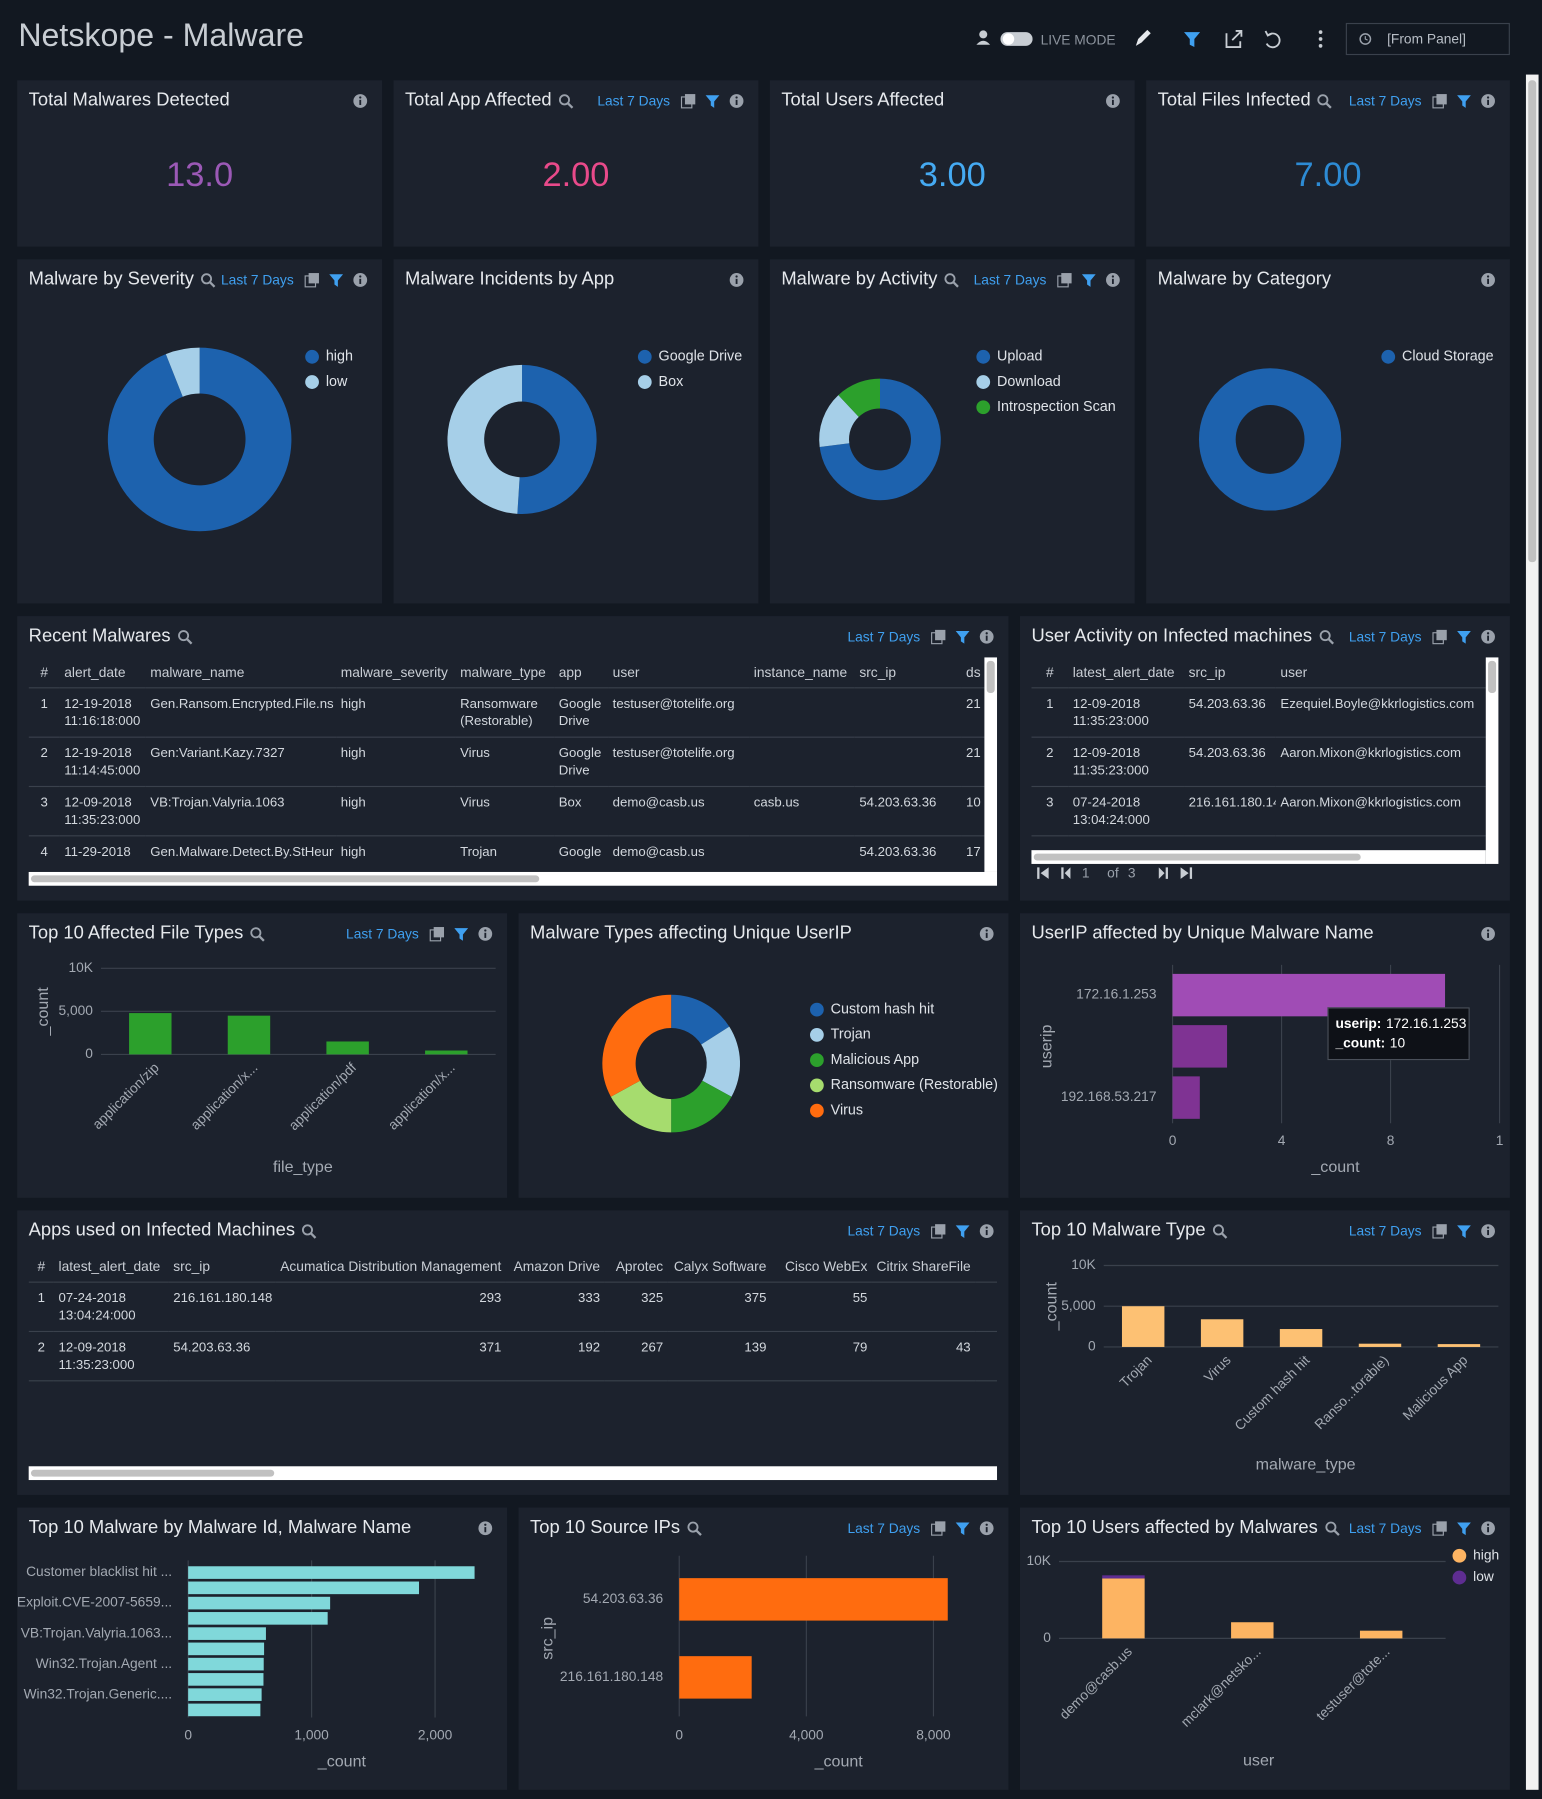 The image size is (1542, 1799). I want to click on column-header: Cisco WebEx, so click(821, 1267).